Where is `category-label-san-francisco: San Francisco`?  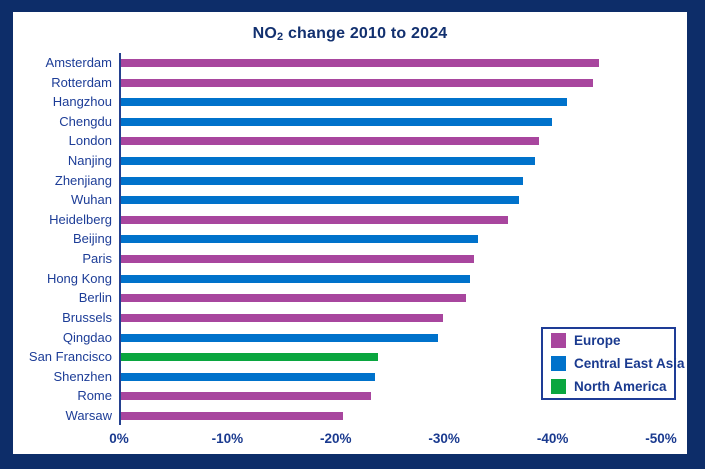
category-label-san-francisco: San Francisco is located at coordinates (70, 357).